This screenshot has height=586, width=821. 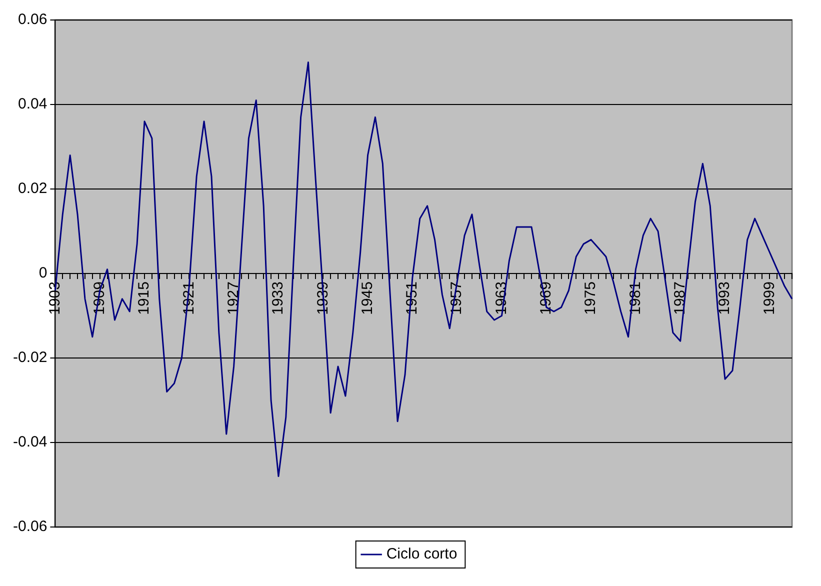 I want to click on x-tick-label: 1975, so click(x=591, y=298).